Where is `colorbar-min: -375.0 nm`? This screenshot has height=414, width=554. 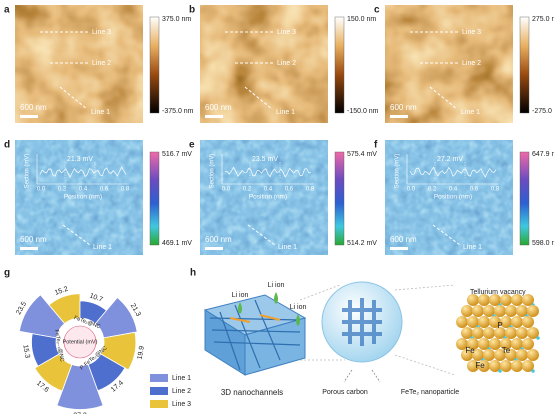
colorbar-min: -375.0 nm is located at coordinates (178, 111).